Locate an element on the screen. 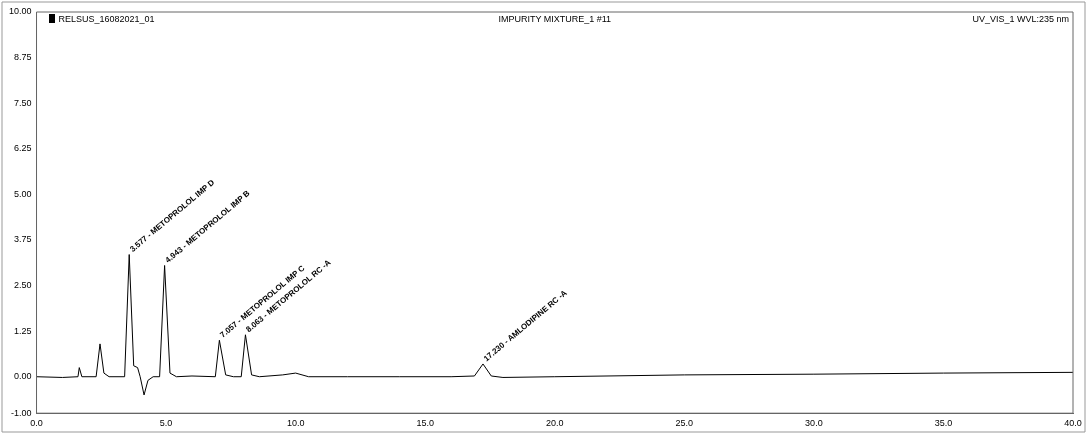  y-tick-label: 8.75 is located at coordinates (22, 57).